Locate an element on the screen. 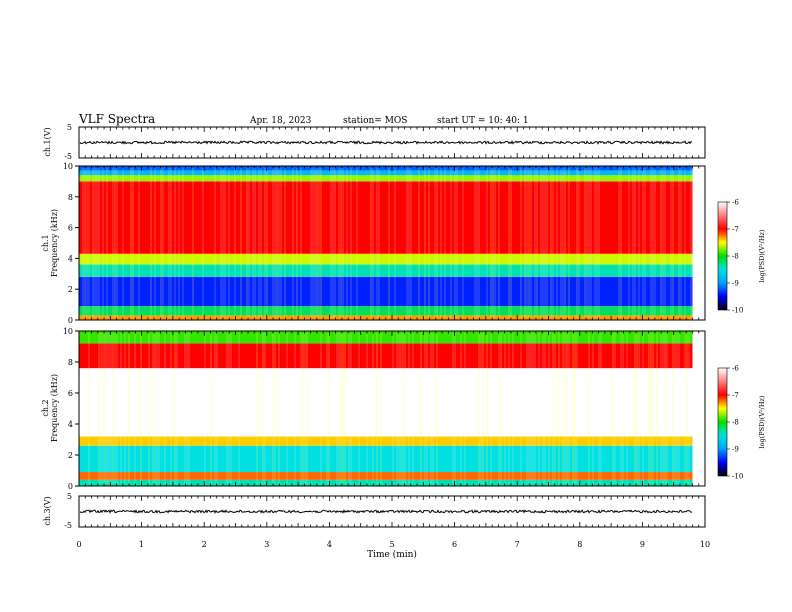 The image size is (792, 612). figure-title: VLF Spectra is located at coordinates (116, 119).